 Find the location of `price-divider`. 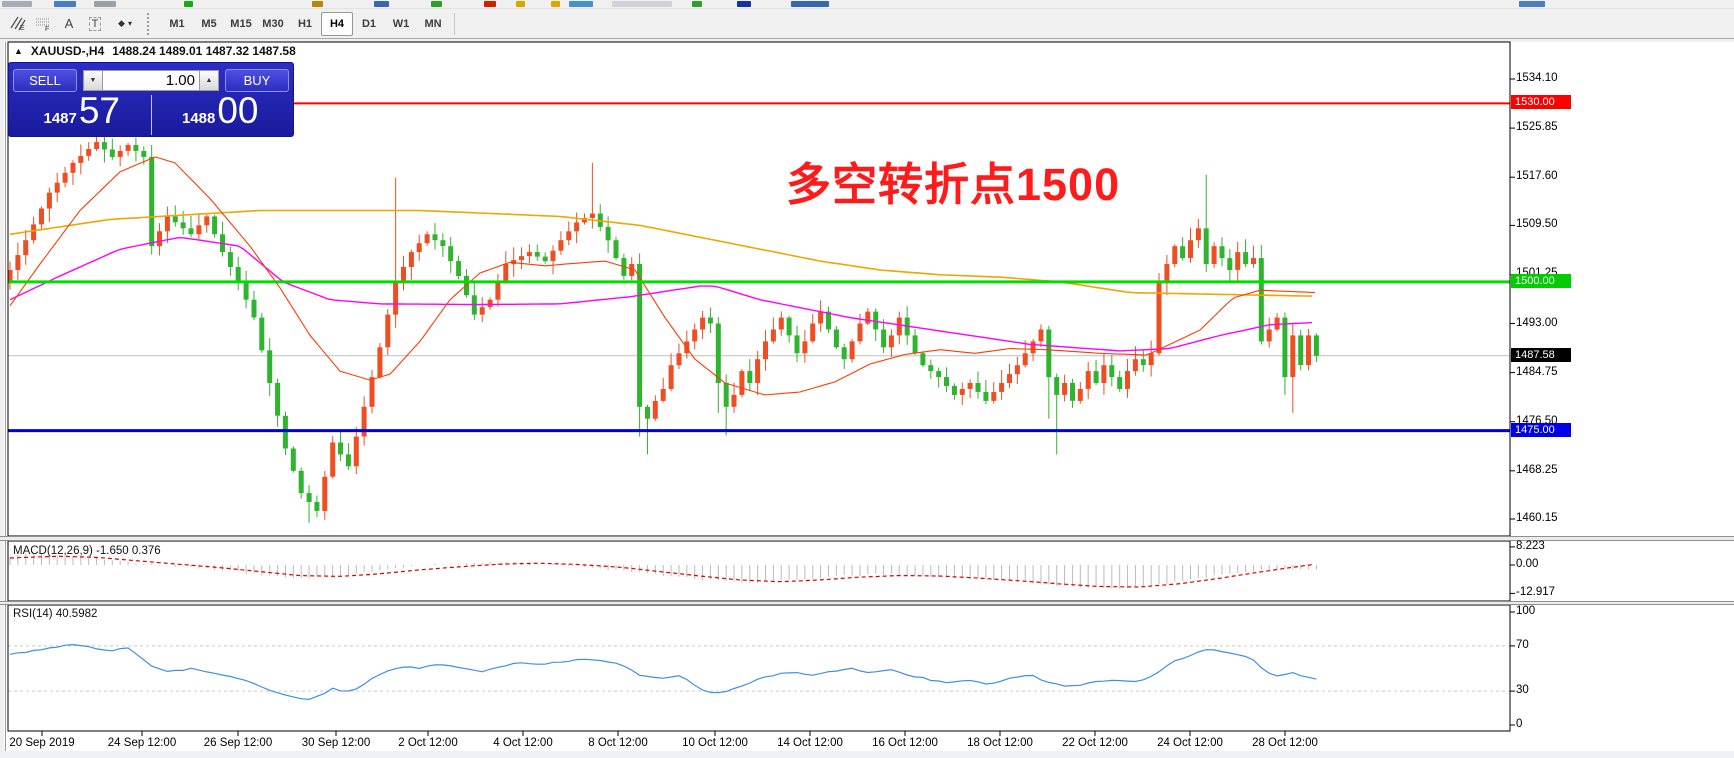

price-divider is located at coordinates (151, 115).